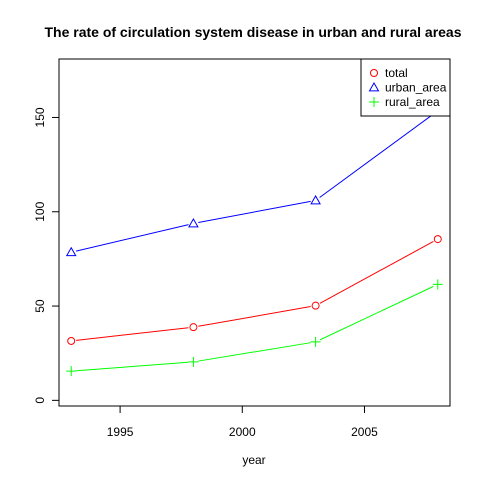  Describe the element at coordinates (374, 73) in the screenshot. I see `legend-marker-total` at that location.